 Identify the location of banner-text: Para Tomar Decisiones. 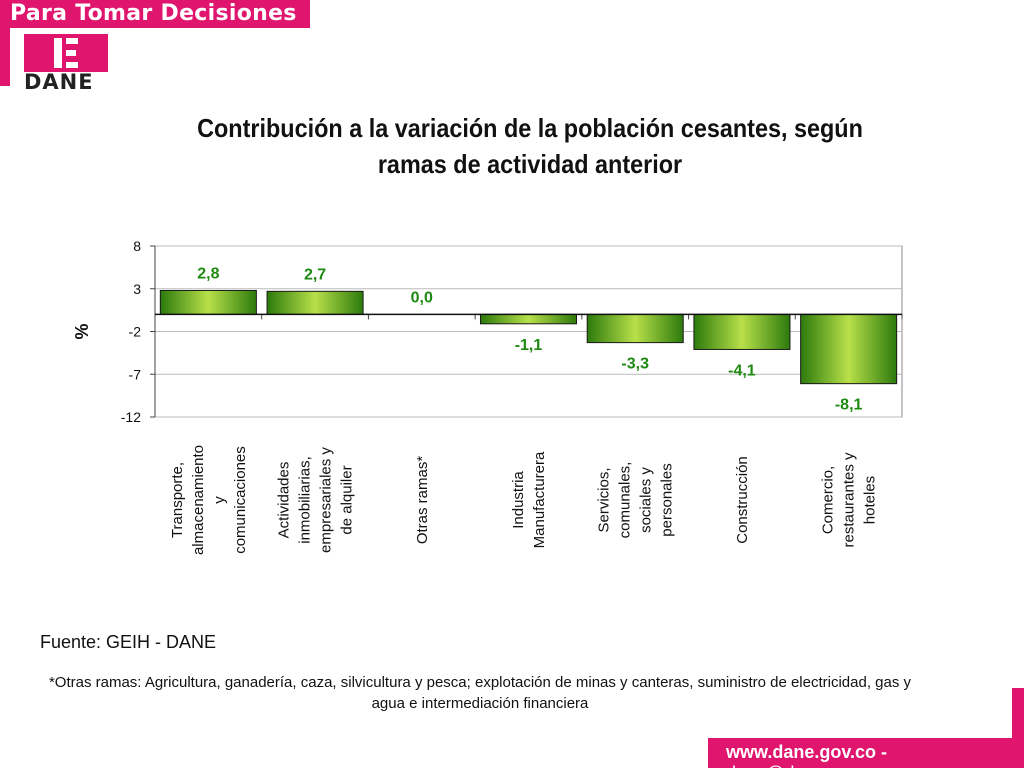
(153, 13).